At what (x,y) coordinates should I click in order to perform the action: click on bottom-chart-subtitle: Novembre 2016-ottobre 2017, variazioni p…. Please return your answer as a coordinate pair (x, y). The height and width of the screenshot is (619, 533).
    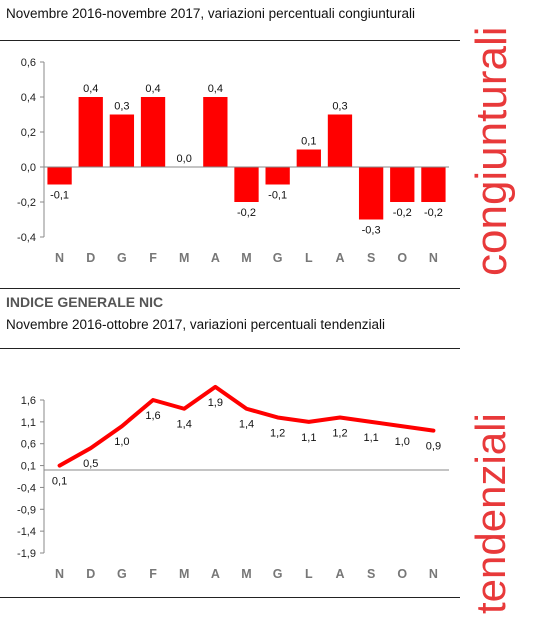
    Looking at the image, I should click on (195, 324).